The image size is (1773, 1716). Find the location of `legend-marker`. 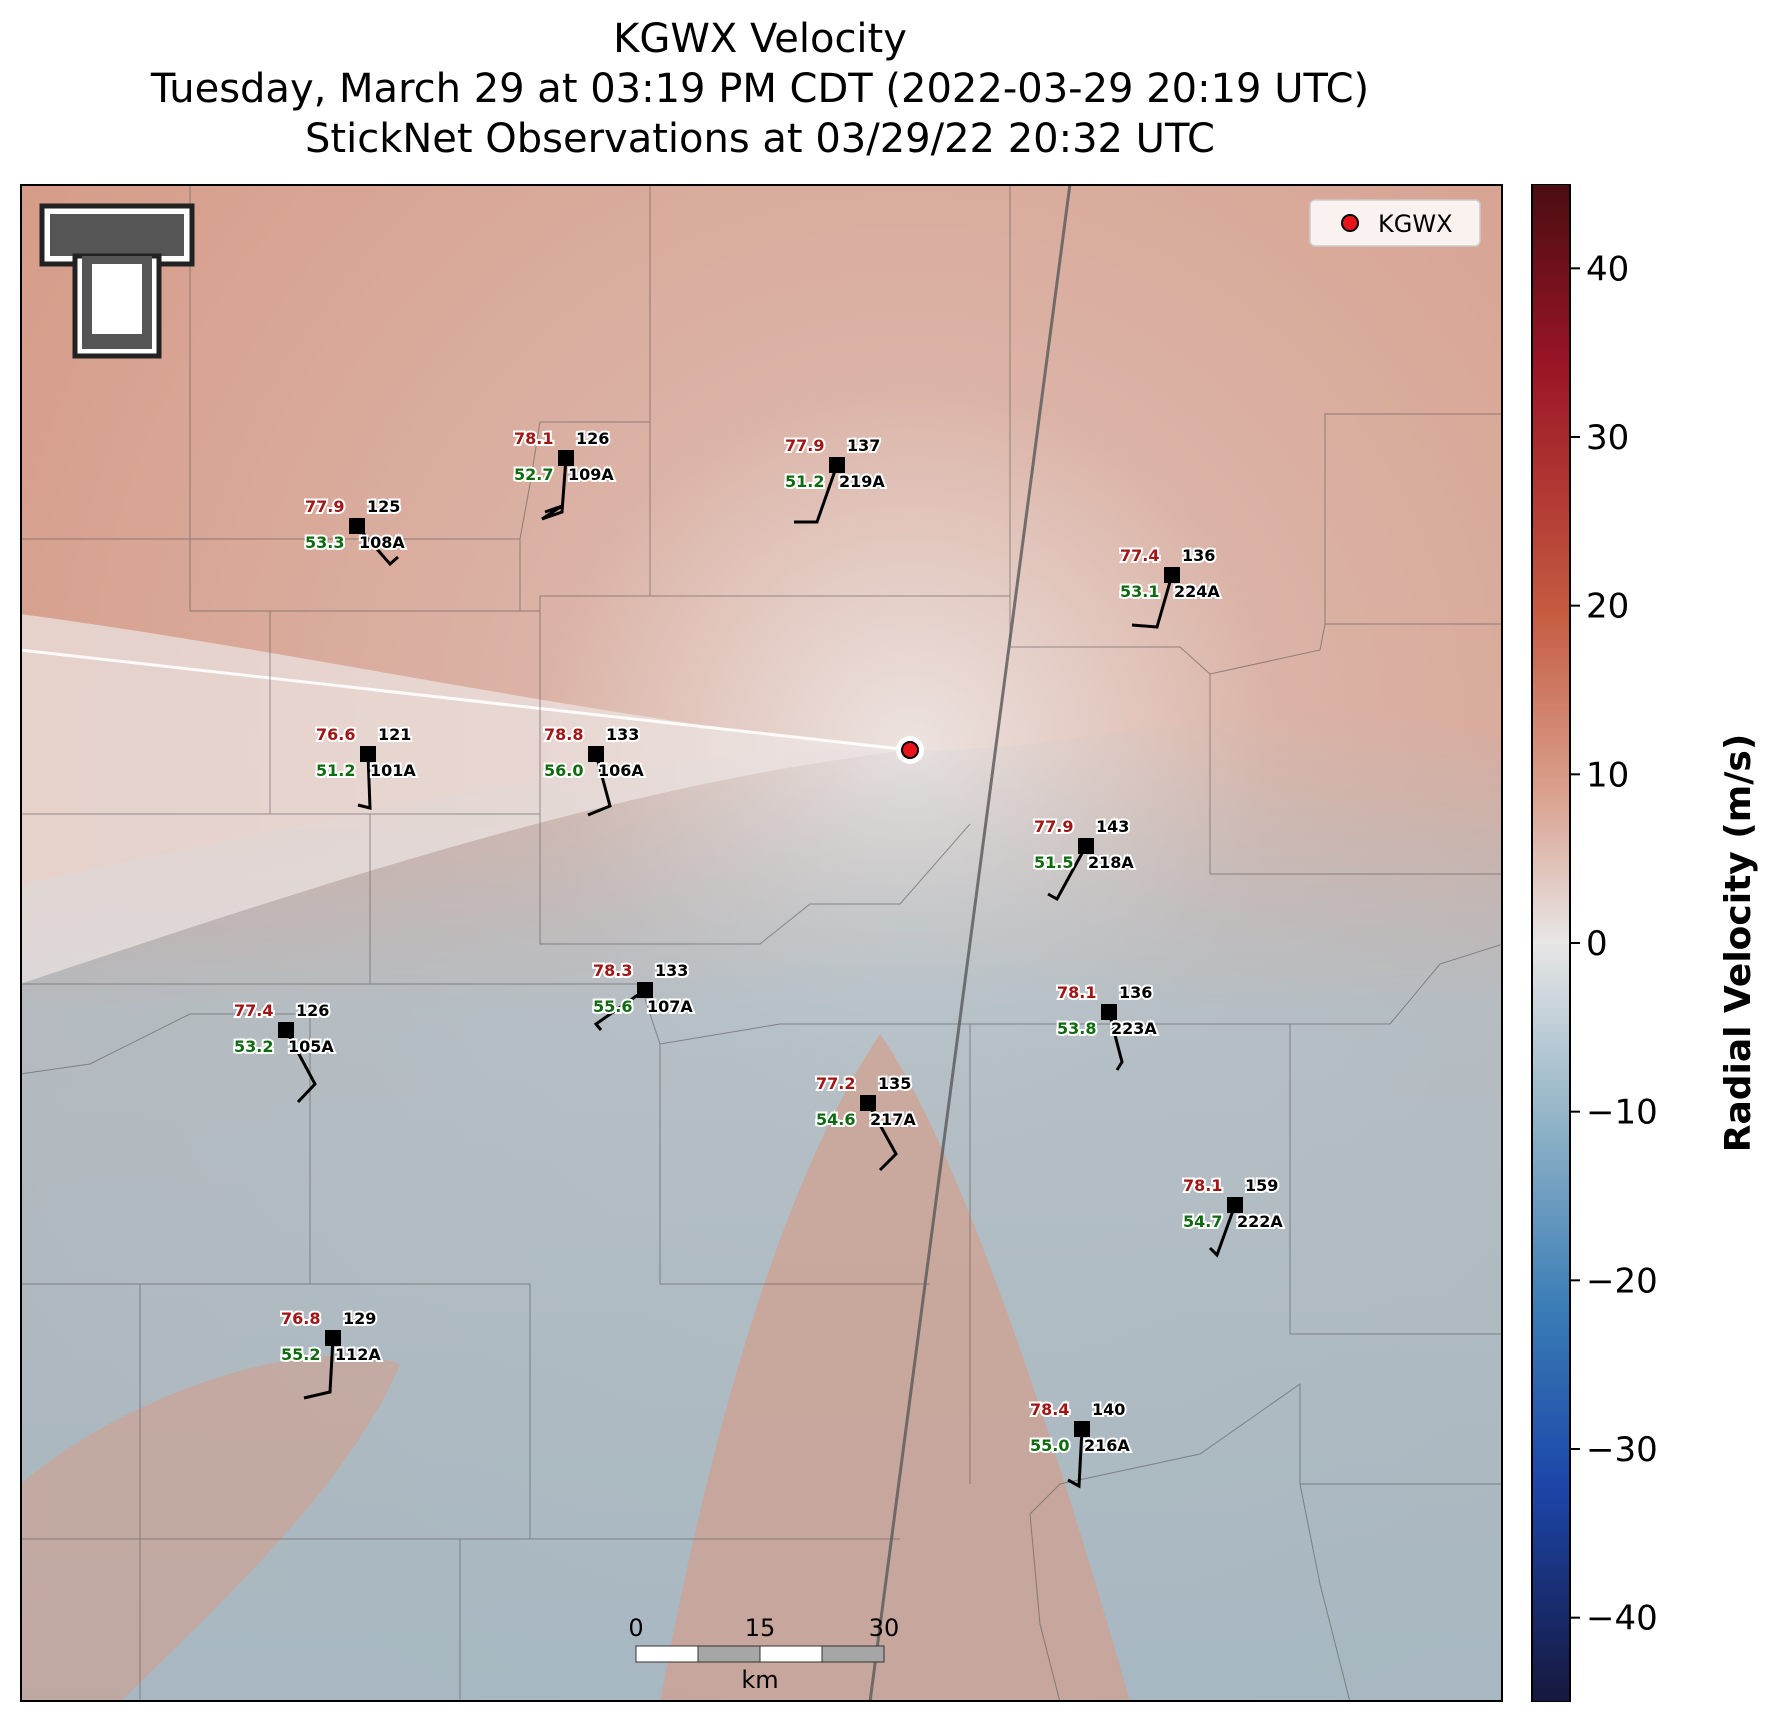

legend-marker is located at coordinates (1350, 223).